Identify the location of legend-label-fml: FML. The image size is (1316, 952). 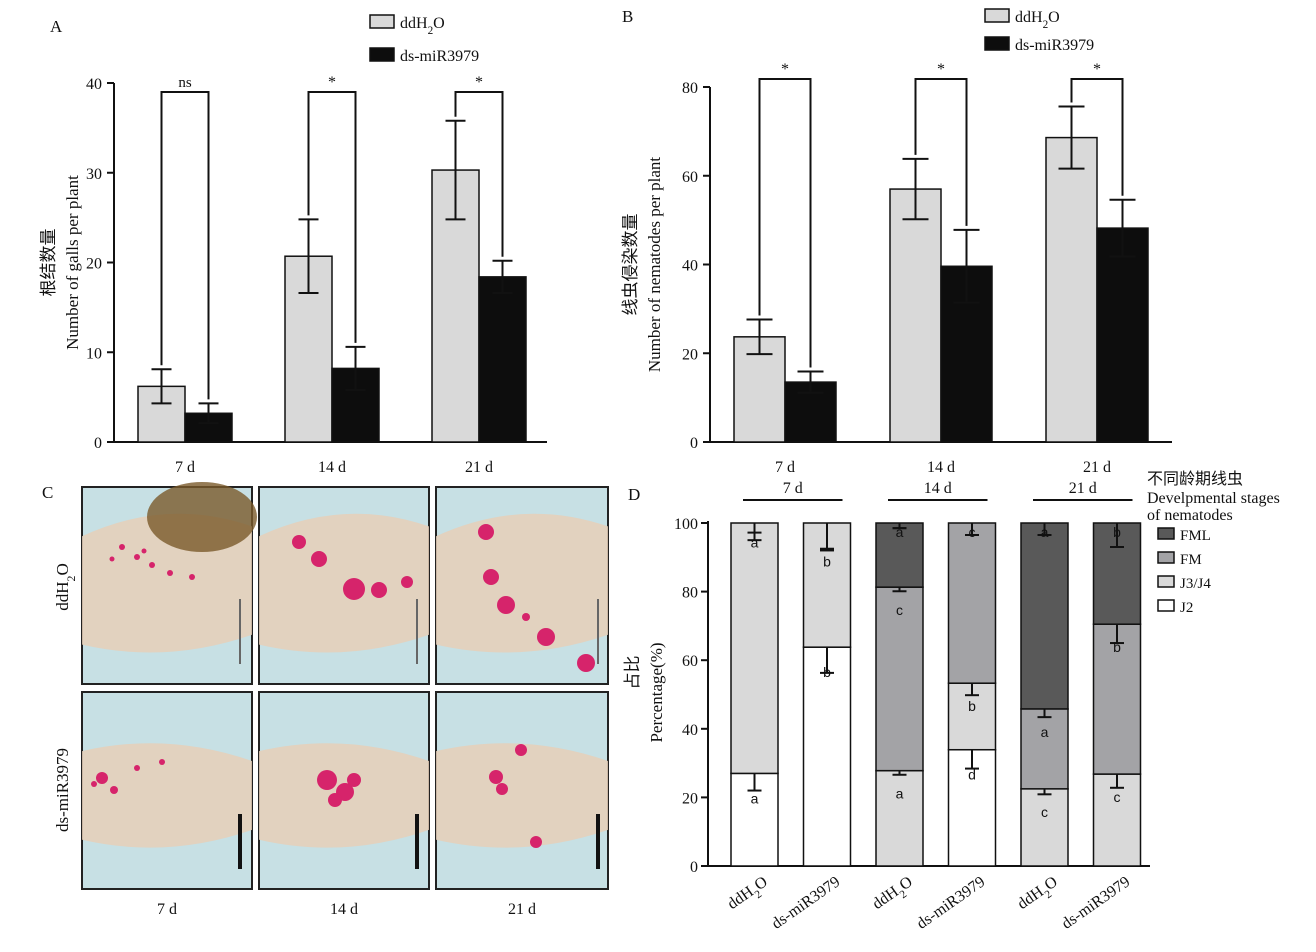
(1195, 536).